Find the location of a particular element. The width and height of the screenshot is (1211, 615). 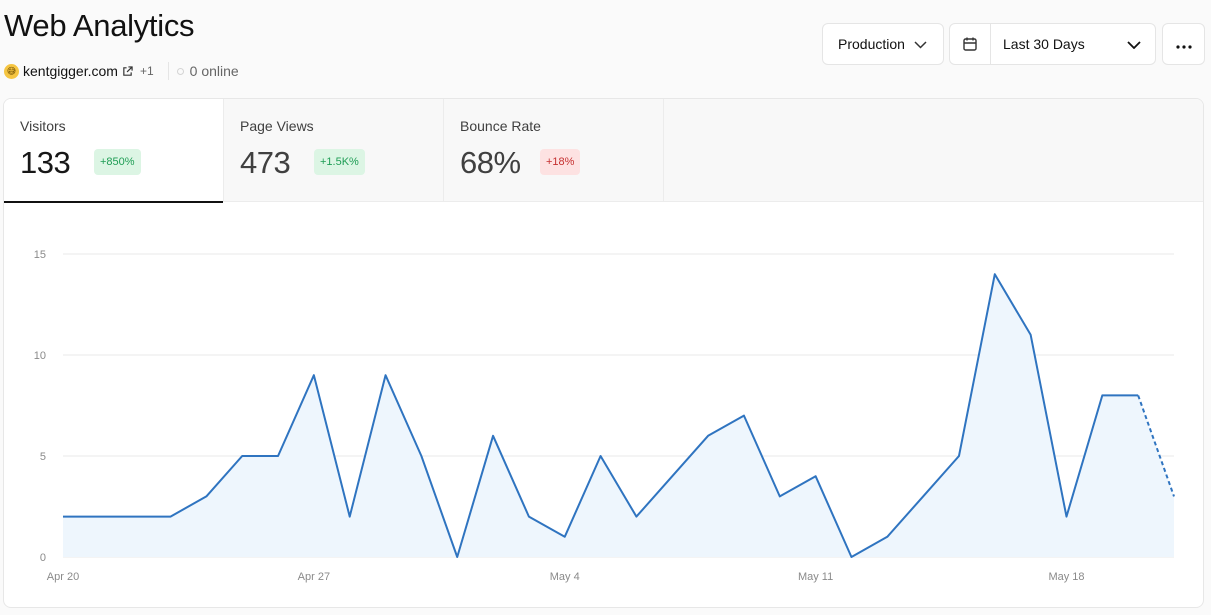

tab-visitors: Visitors 133 +850% is located at coordinates (114, 151).